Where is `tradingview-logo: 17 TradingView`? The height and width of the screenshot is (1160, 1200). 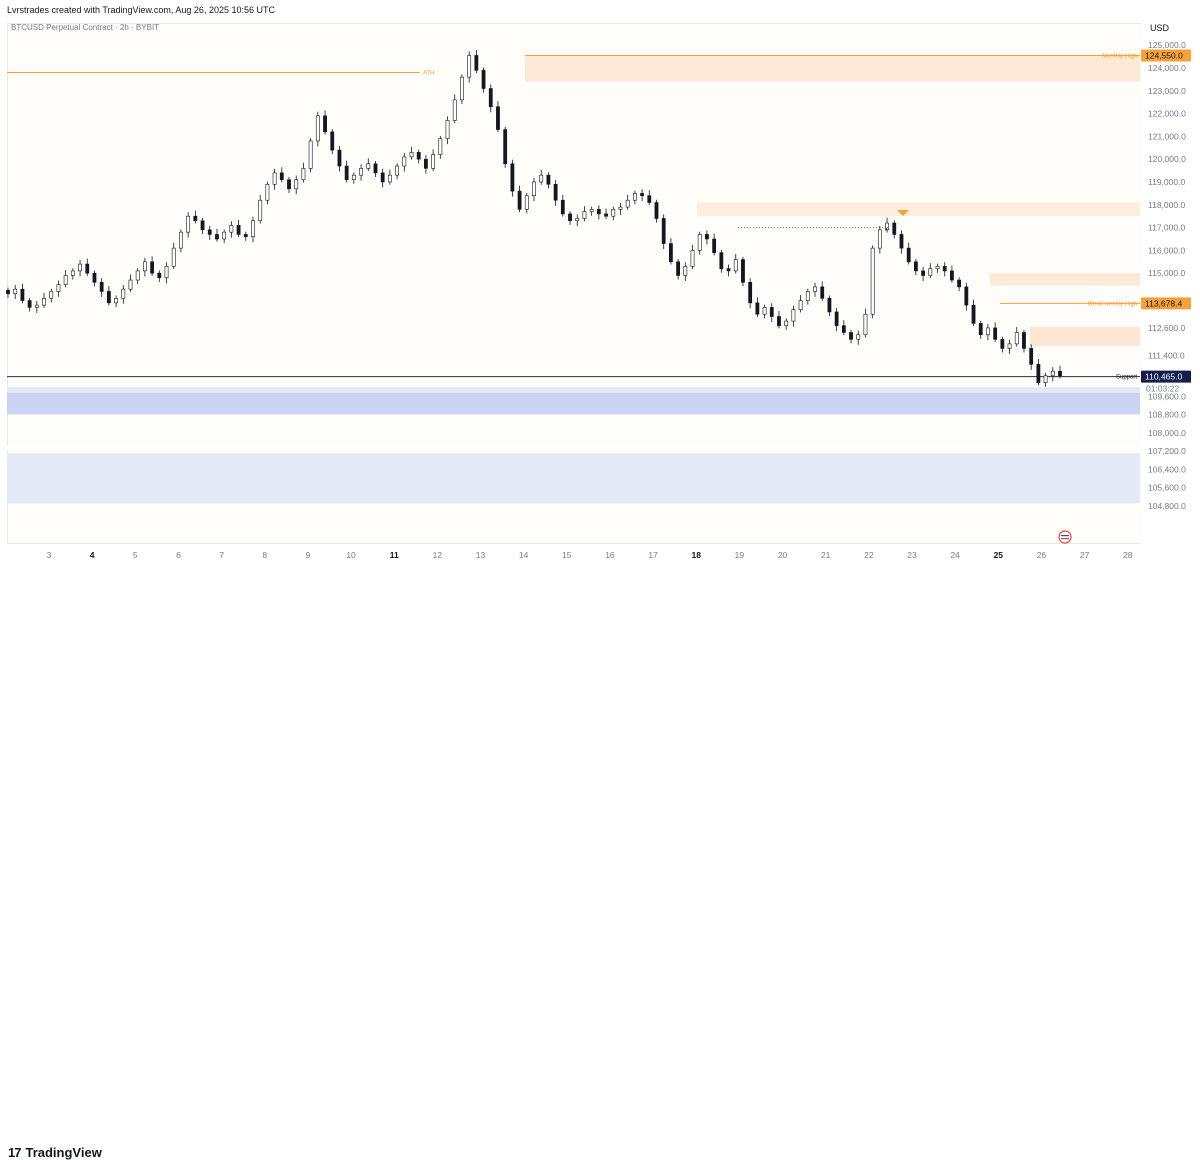
tradingview-logo: 17 TradingView is located at coordinates (55, 1152).